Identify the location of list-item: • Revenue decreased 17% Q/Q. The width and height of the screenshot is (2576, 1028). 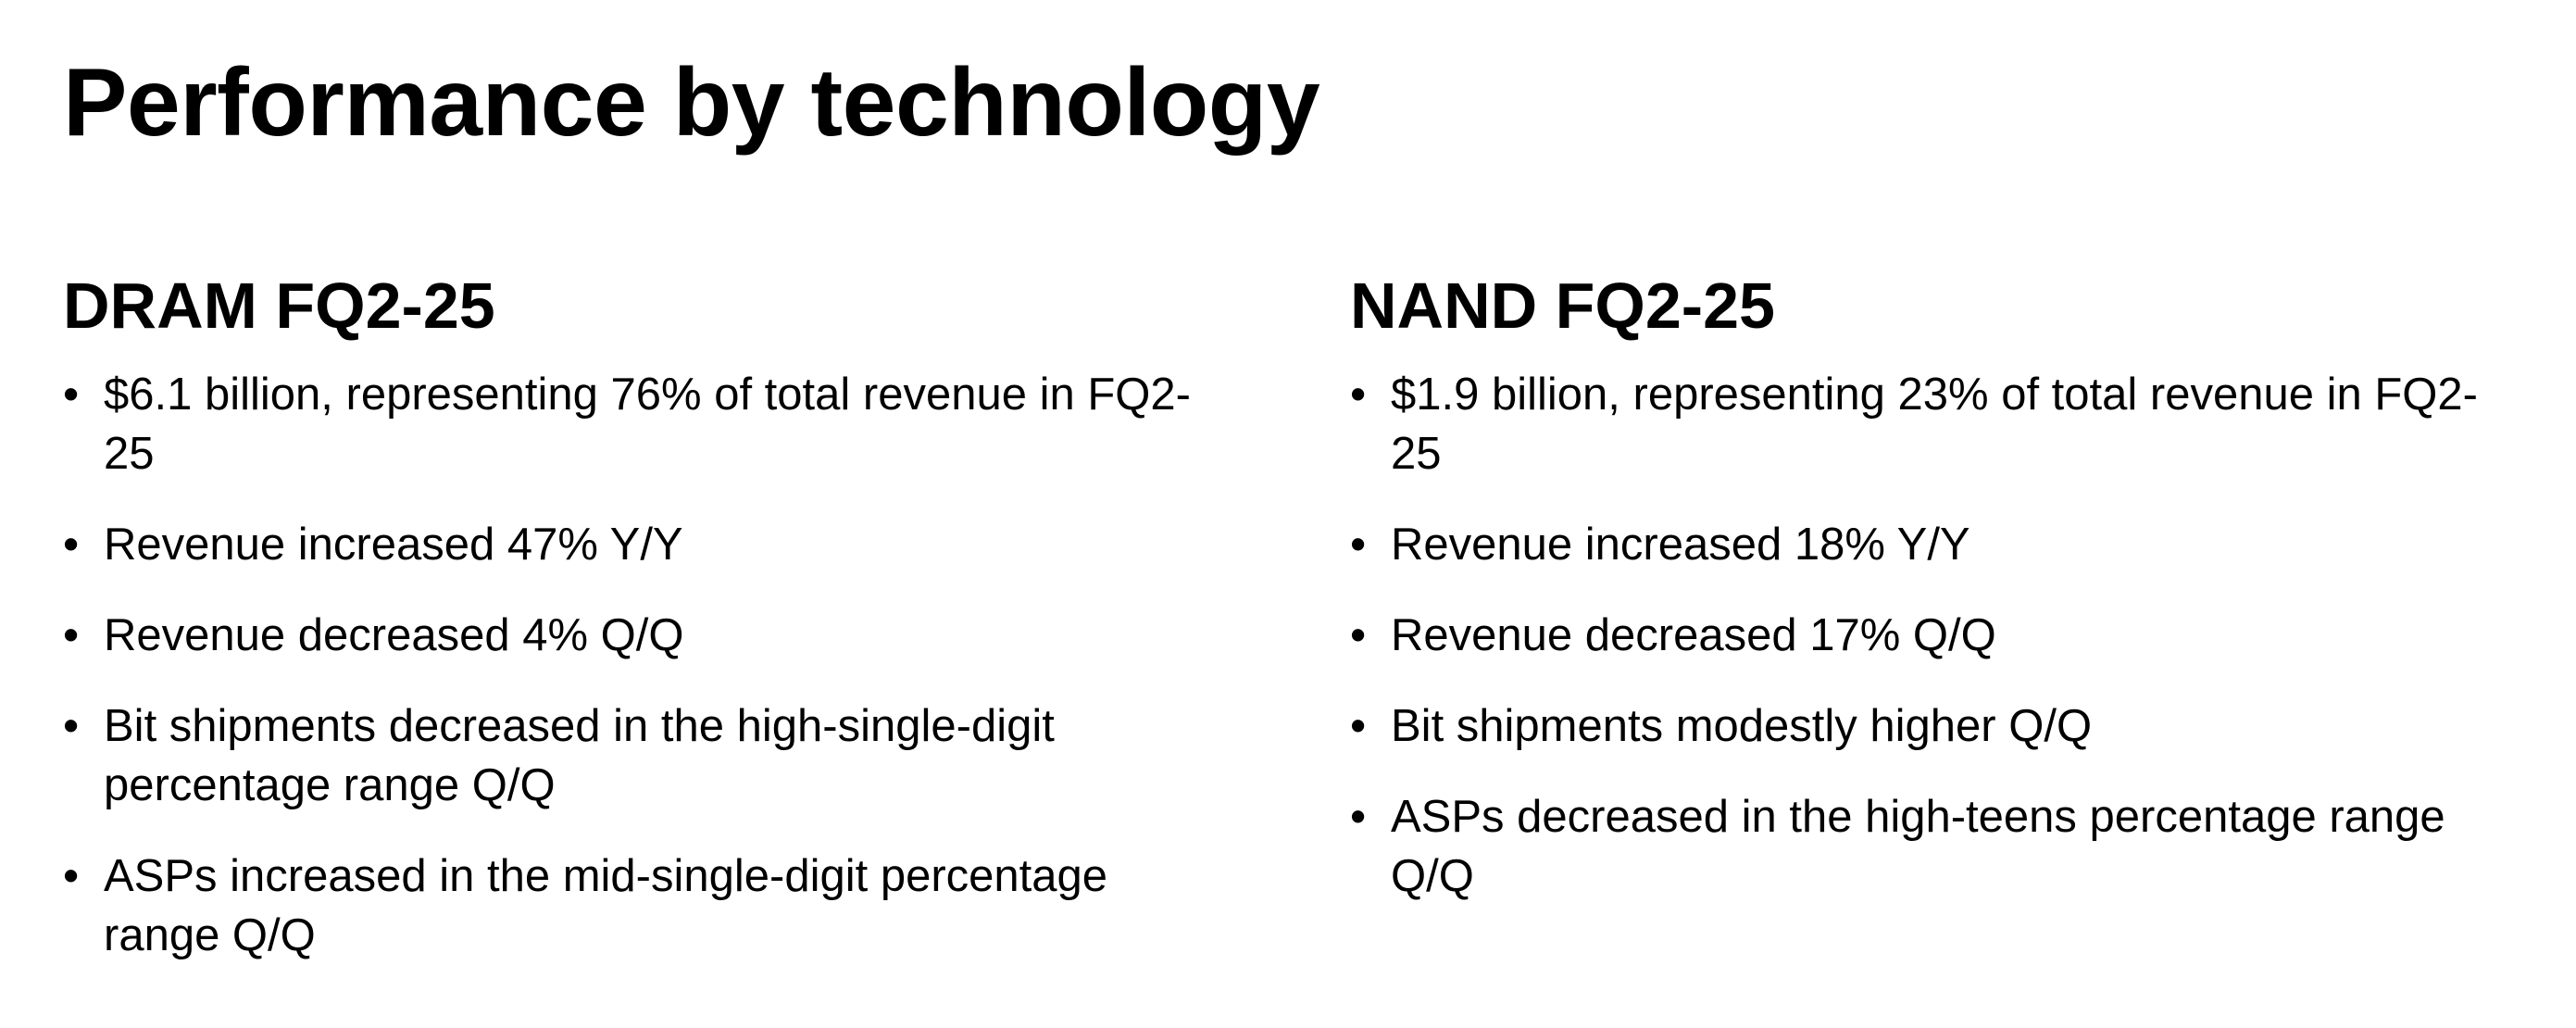
(1934, 635).